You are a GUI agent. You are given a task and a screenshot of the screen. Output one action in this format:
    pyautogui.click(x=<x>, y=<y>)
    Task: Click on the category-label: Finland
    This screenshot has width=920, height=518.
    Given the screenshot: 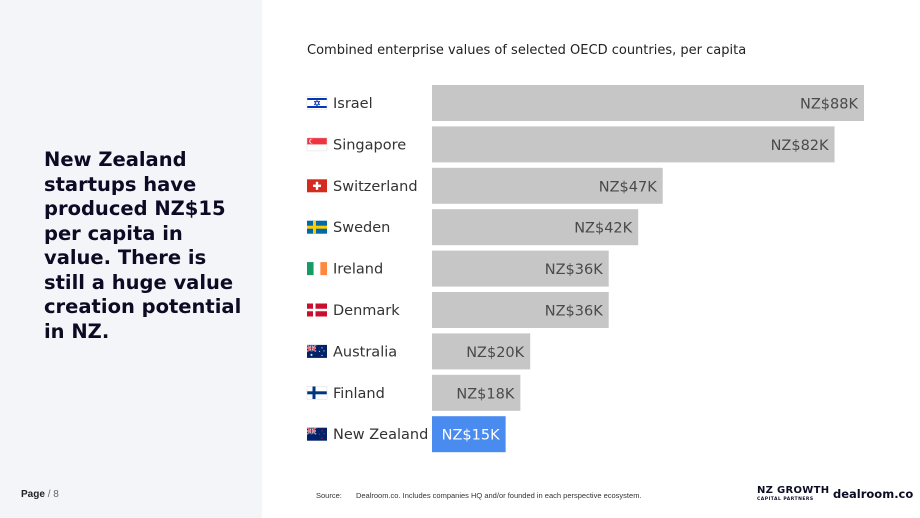 What is the action you would take?
    pyautogui.click(x=359, y=394)
    